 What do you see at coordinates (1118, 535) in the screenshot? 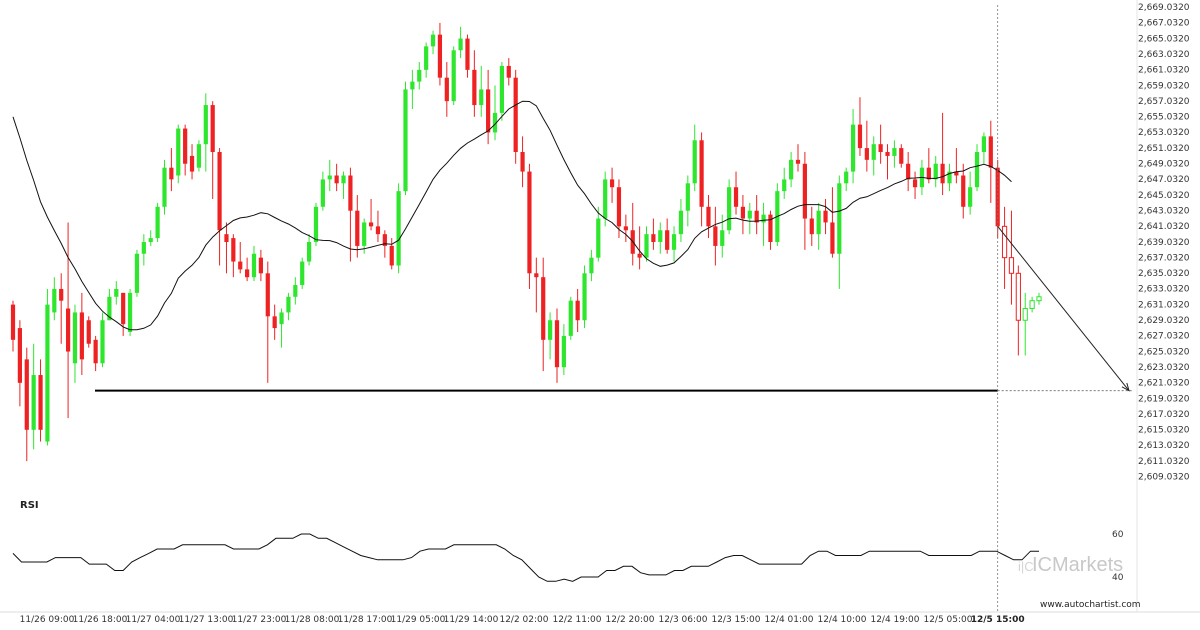
I see `rsi-level-label: 60` at bounding box center [1118, 535].